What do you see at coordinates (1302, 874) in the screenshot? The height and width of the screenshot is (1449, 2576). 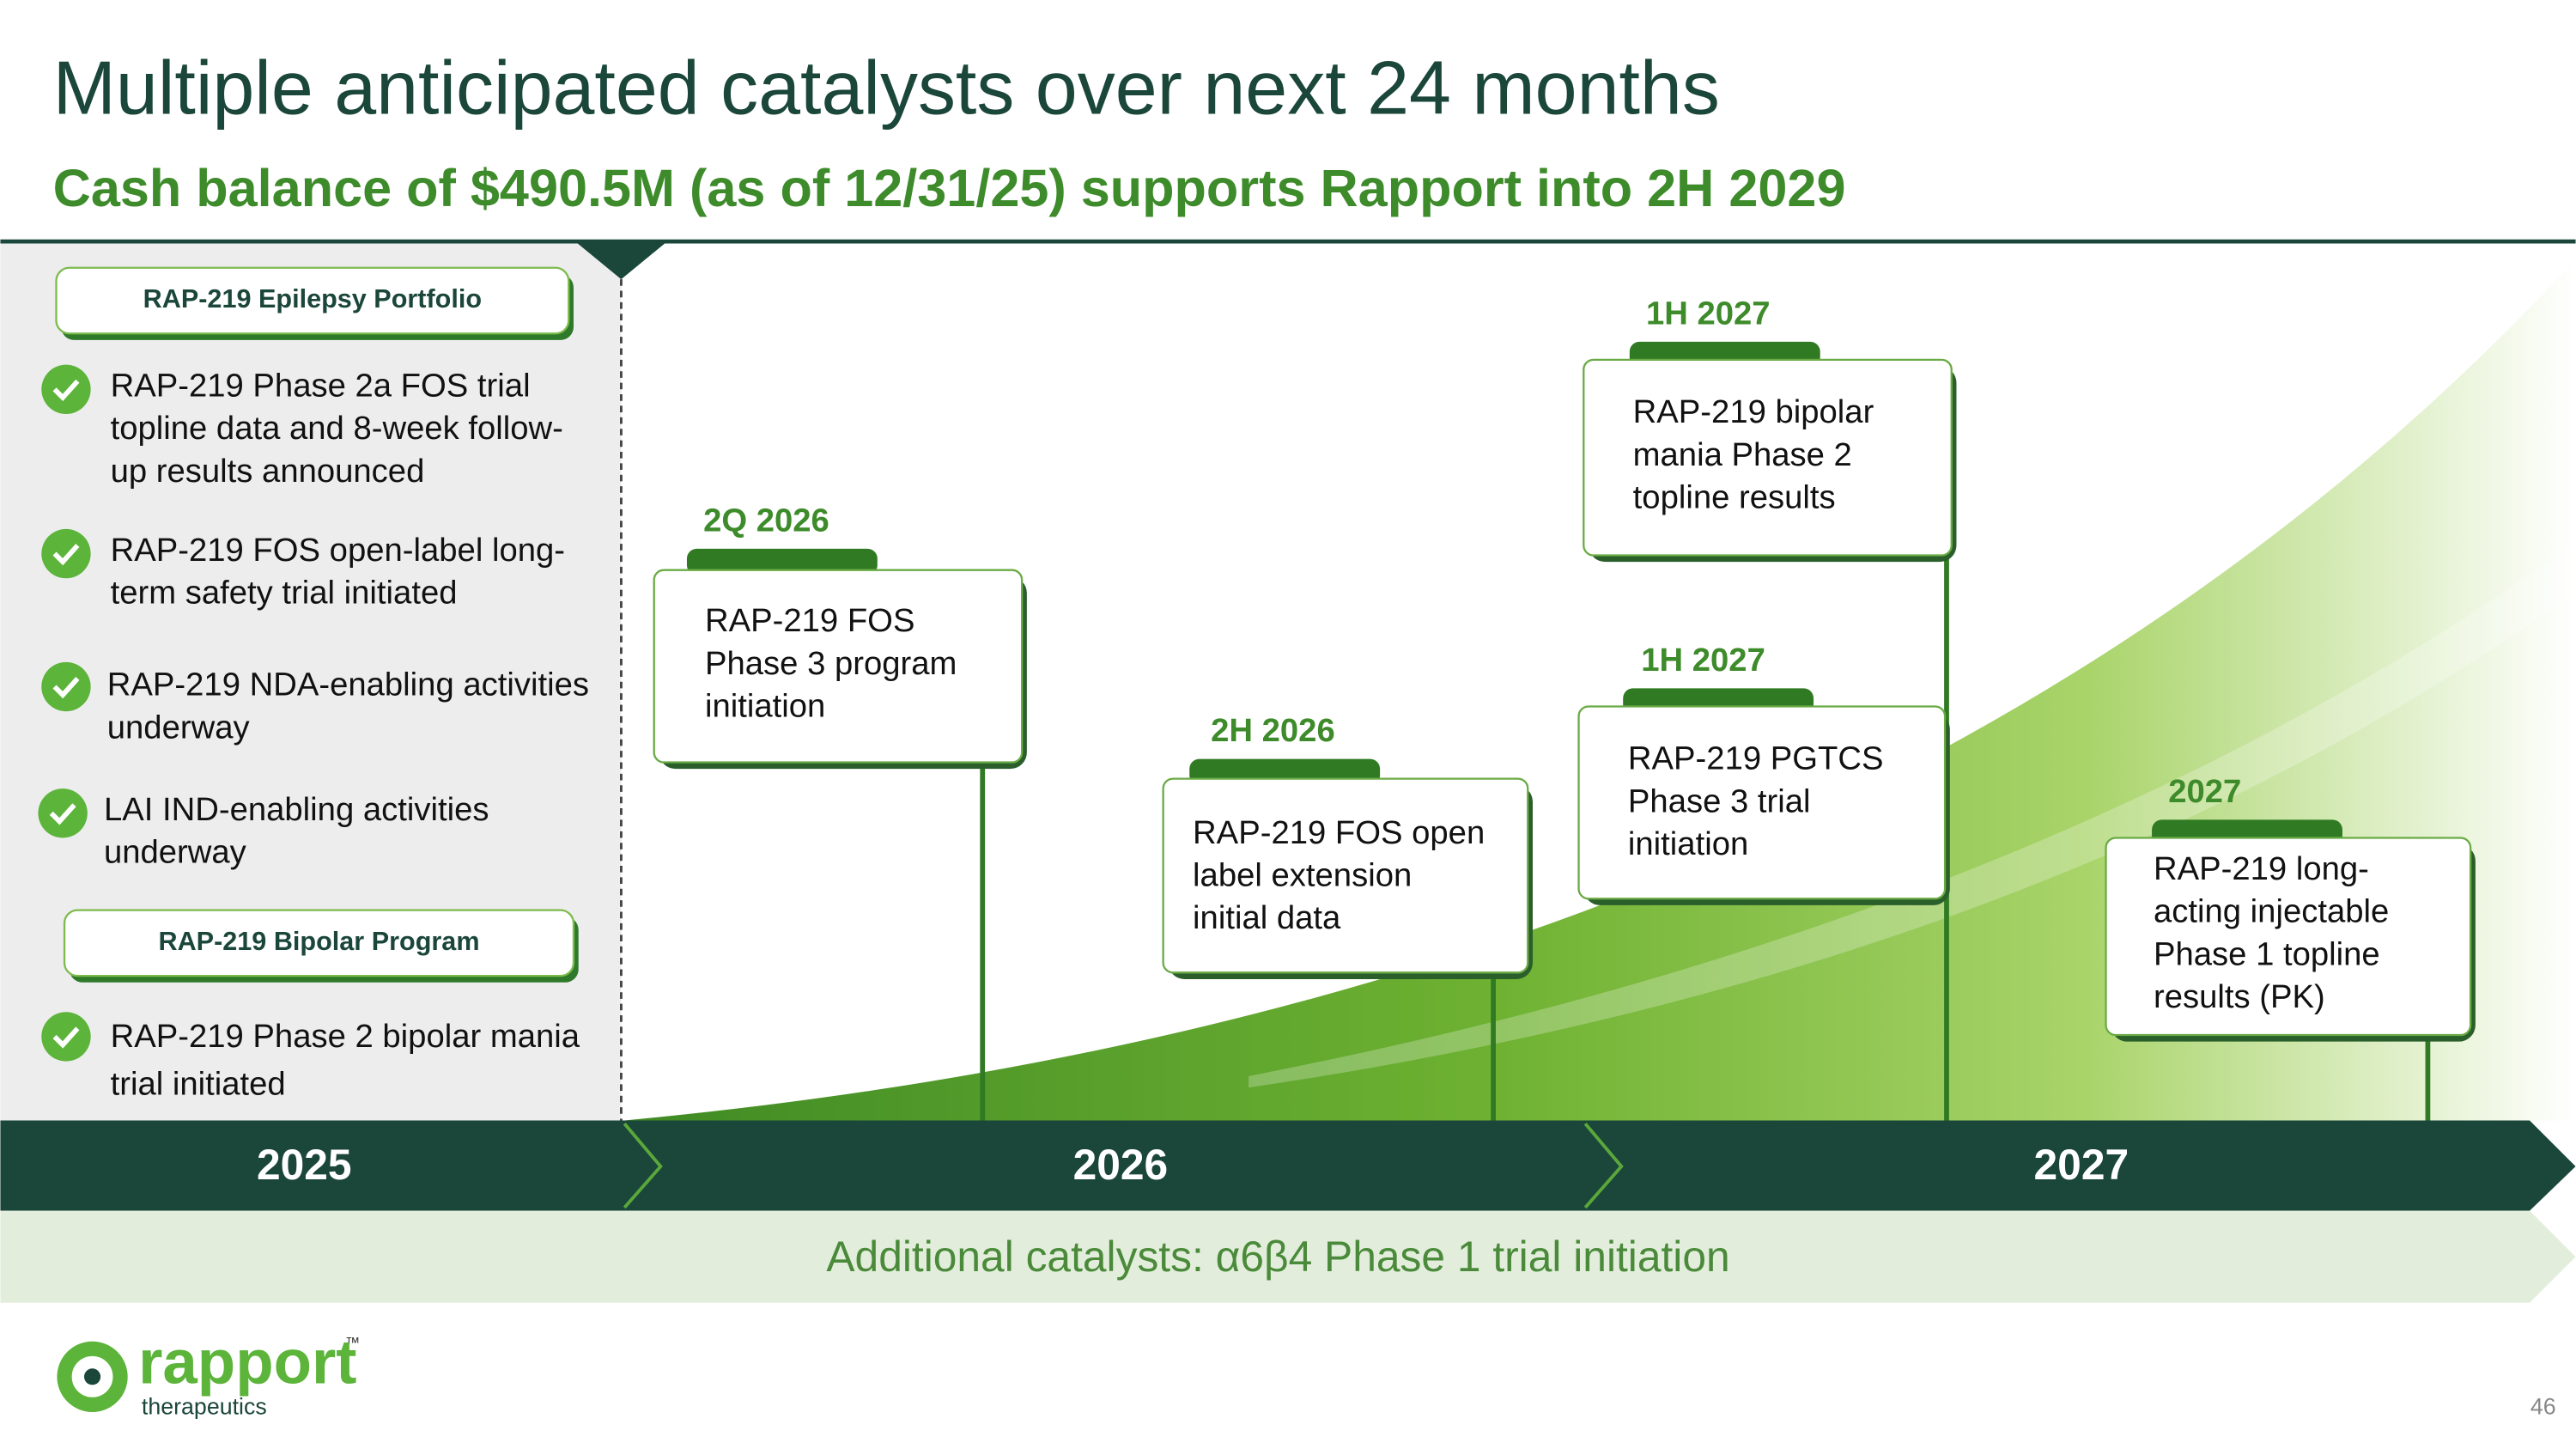 I see `milestone-text: label extension` at bounding box center [1302, 874].